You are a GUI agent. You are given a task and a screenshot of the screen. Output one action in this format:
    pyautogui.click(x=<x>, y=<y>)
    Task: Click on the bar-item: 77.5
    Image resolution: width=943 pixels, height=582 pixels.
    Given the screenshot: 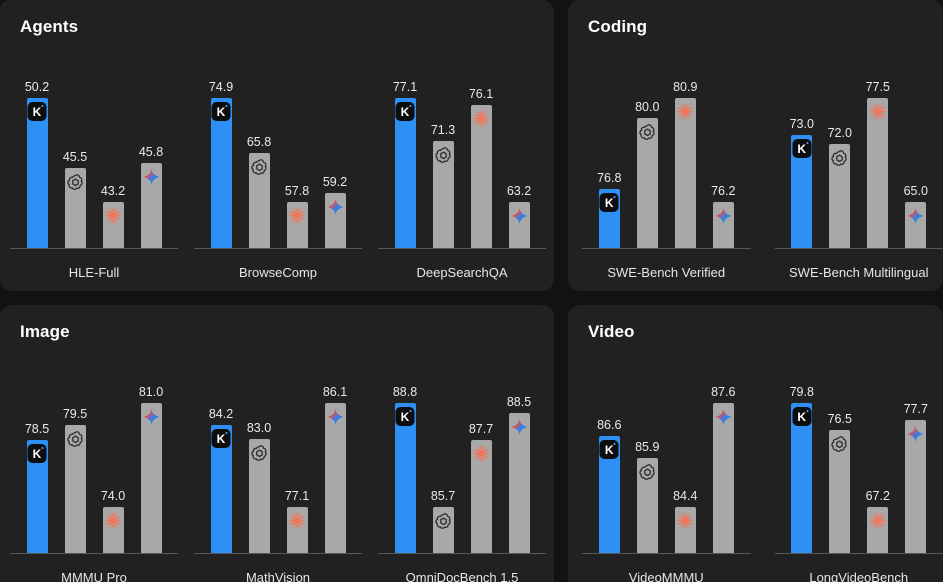 What is the action you would take?
    pyautogui.click(x=878, y=164)
    